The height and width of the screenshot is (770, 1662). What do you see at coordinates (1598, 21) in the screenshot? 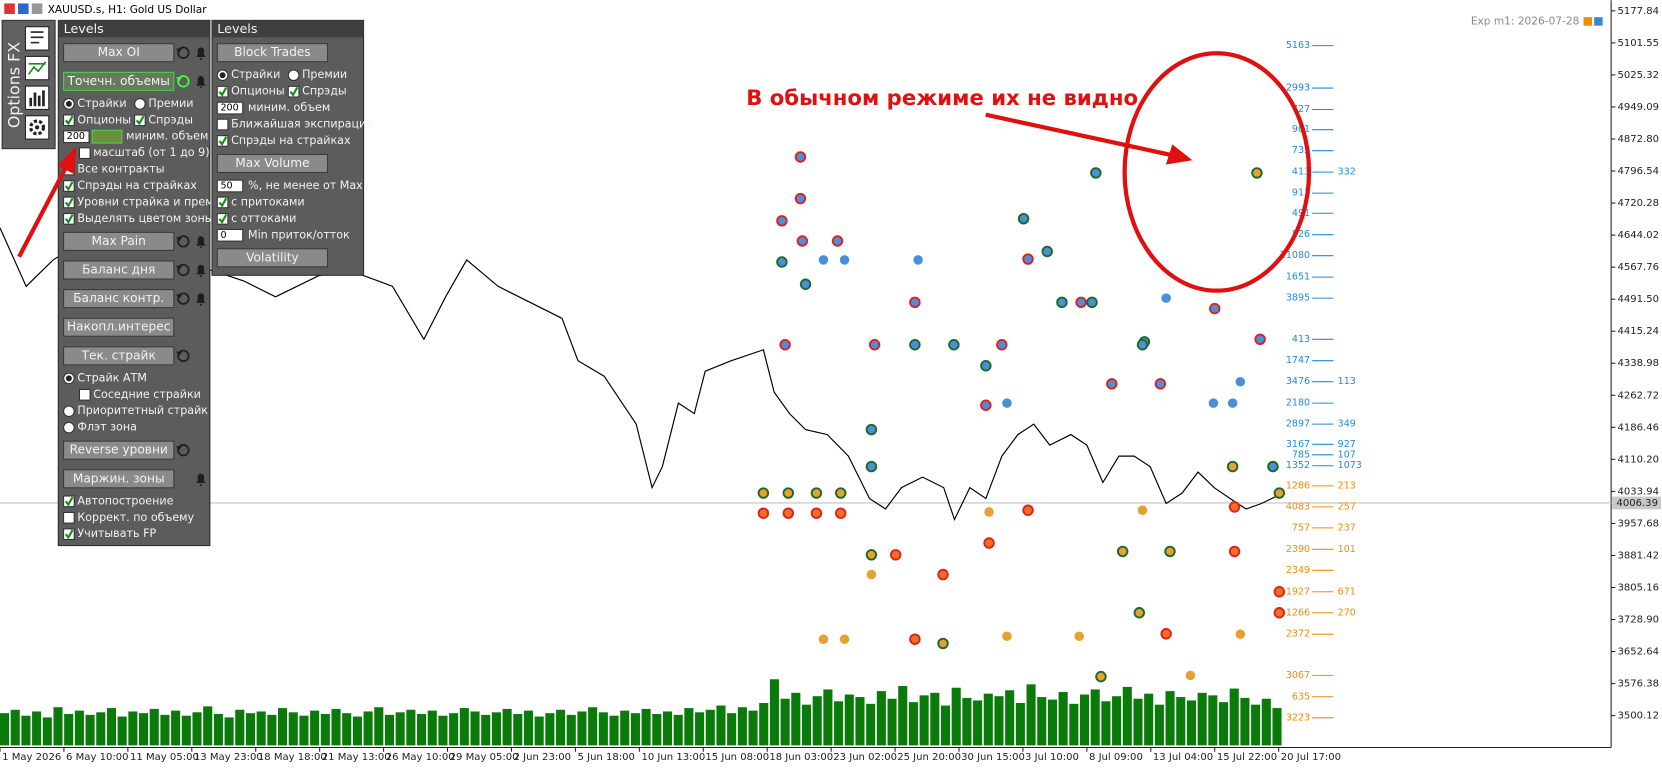
I see `legend-swatch` at bounding box center [1598, 21].